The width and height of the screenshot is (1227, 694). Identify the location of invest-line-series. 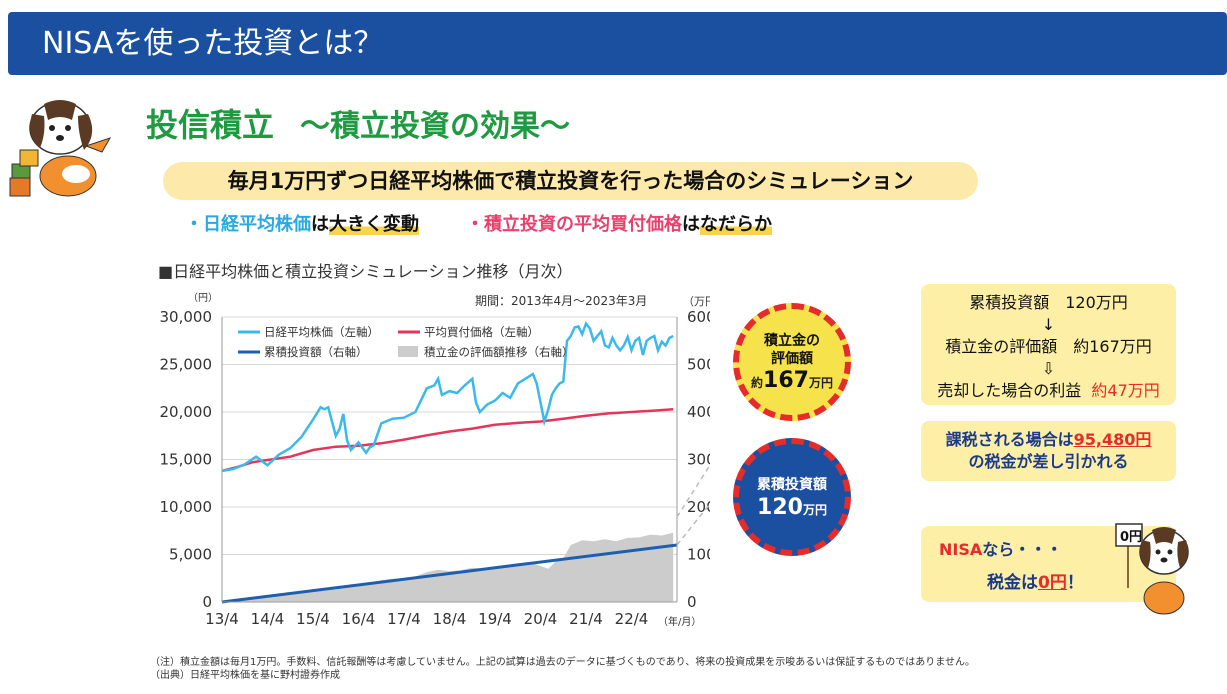
(449, 573).